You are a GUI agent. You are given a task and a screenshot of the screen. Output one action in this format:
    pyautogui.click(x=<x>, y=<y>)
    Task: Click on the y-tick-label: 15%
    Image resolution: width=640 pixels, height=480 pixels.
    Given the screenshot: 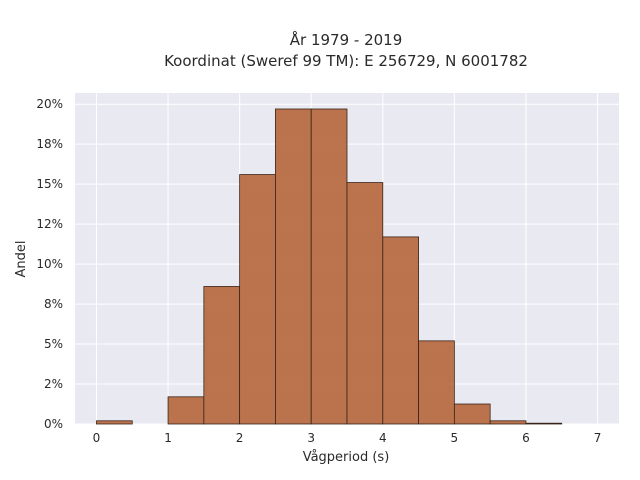 What is the action you would take?
    pyautogui.click(x=49, y=184)
    